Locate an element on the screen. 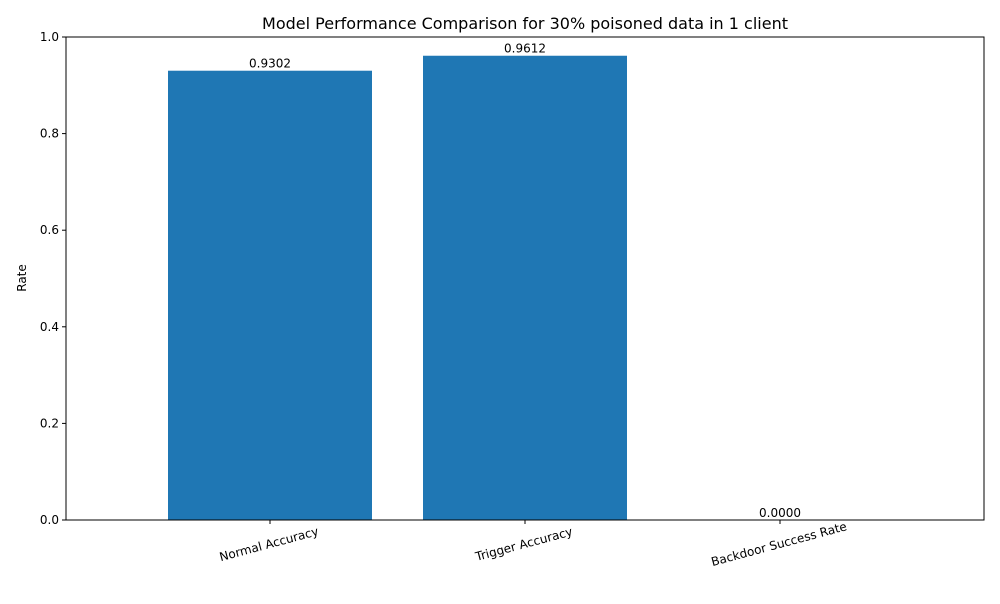  data-label: 0.9302 is located at coordinates (270, 64).